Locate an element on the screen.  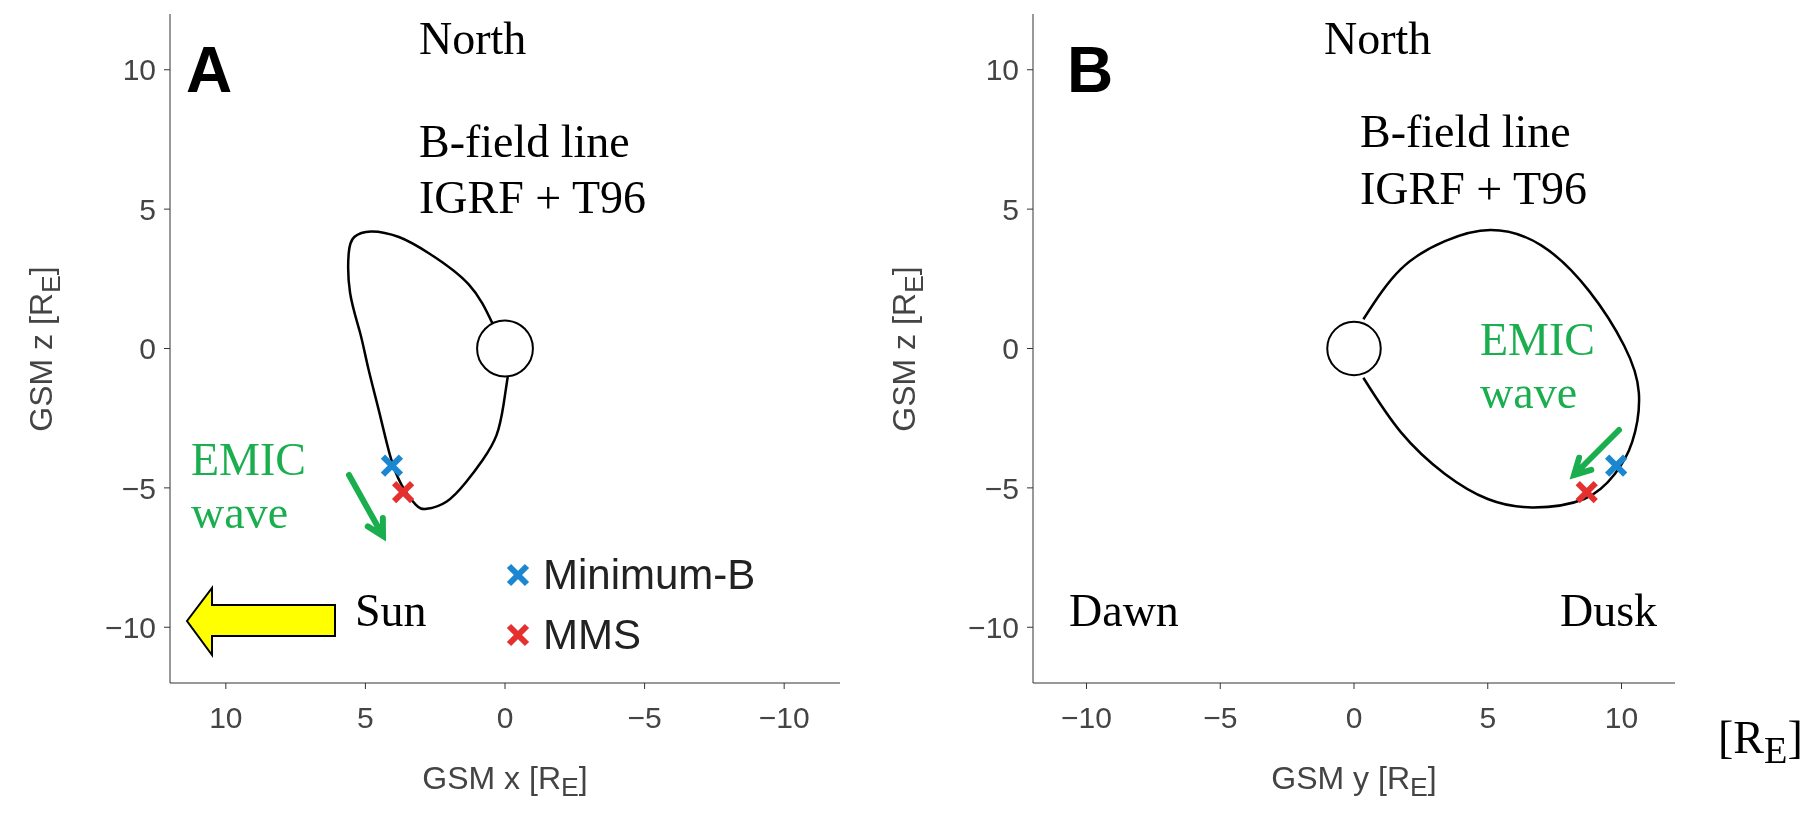
legend-label: Minimum-B is located at coordinates (649, 575).